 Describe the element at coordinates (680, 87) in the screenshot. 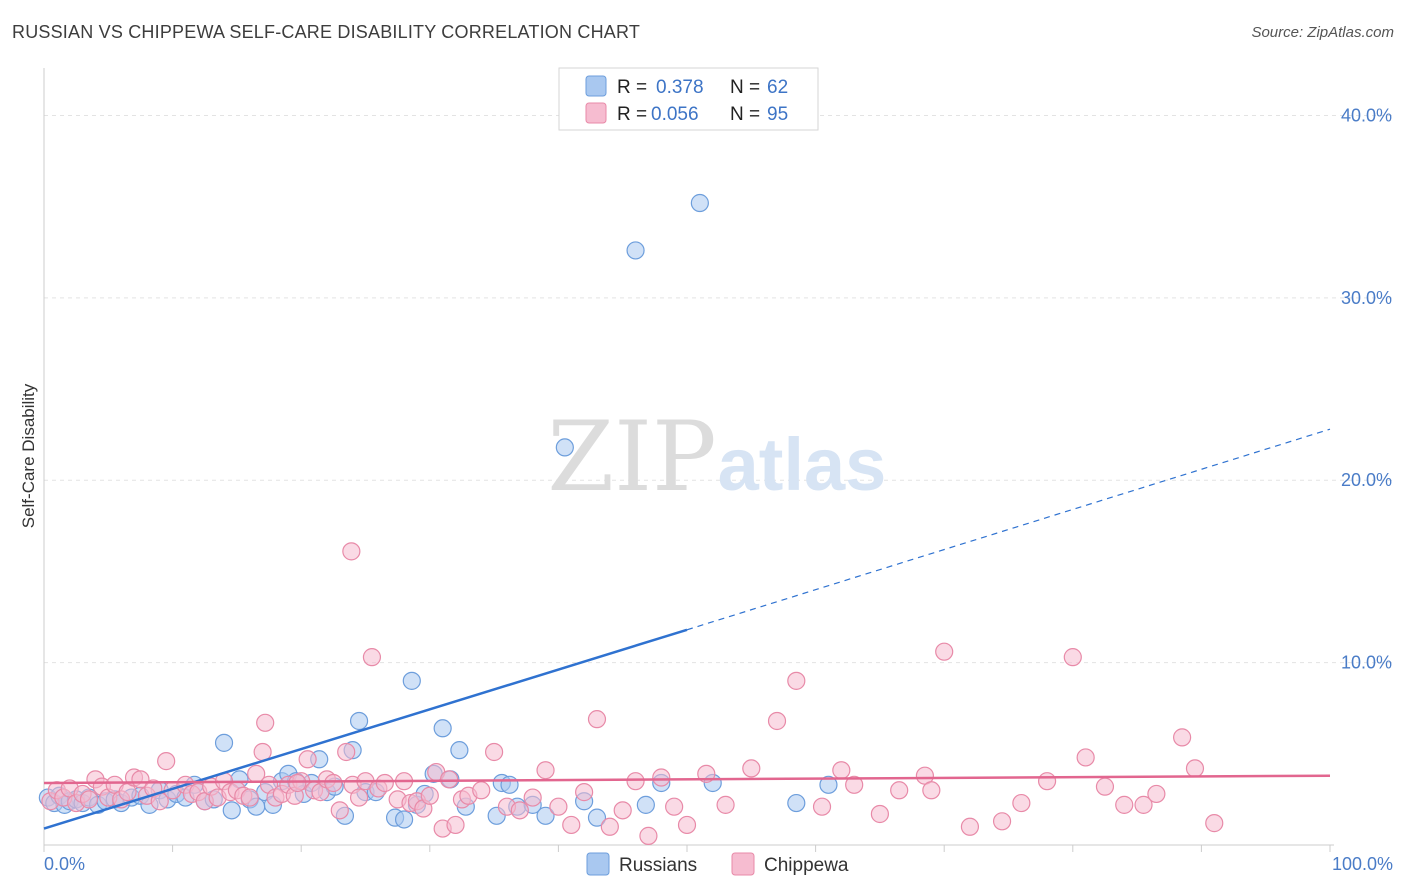

I see `legend-russians-r-value: 0.378` at that location.